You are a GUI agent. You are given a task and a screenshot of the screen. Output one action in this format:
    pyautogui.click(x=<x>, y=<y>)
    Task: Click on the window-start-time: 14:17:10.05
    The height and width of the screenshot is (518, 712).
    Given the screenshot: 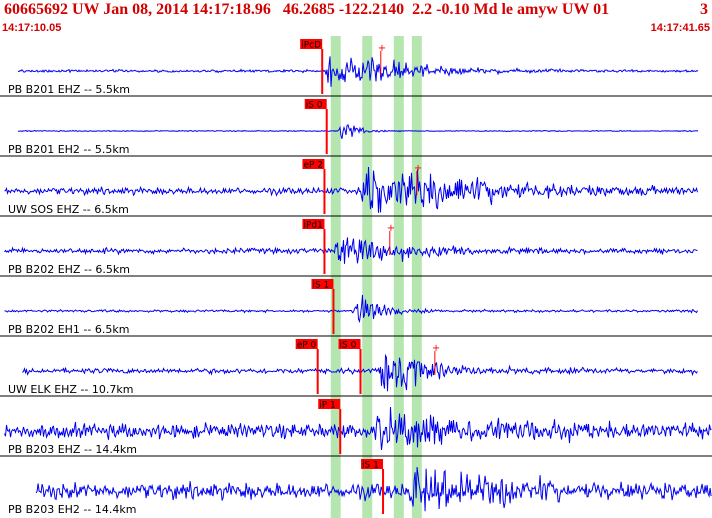 What is the action you would take?
    pyautogui.click(x=32, y=28)
    